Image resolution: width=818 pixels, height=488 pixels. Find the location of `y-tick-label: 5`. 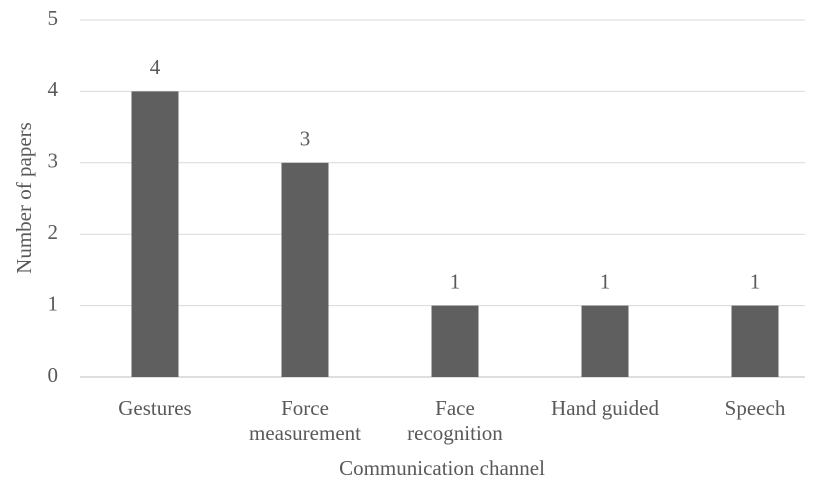

y-tick-label: 5 is located at coordinates (53, 18).